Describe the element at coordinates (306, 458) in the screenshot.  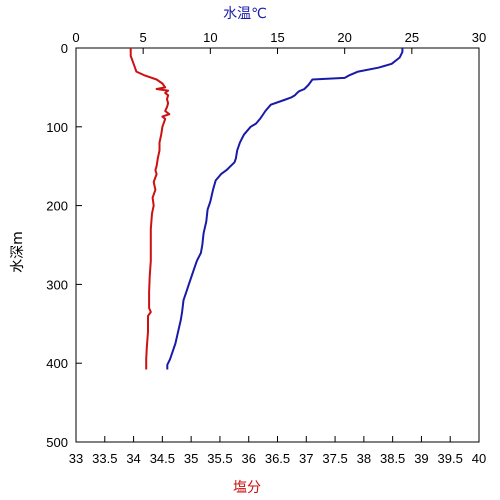
I see `bottom-tick-label: 37` at that location.